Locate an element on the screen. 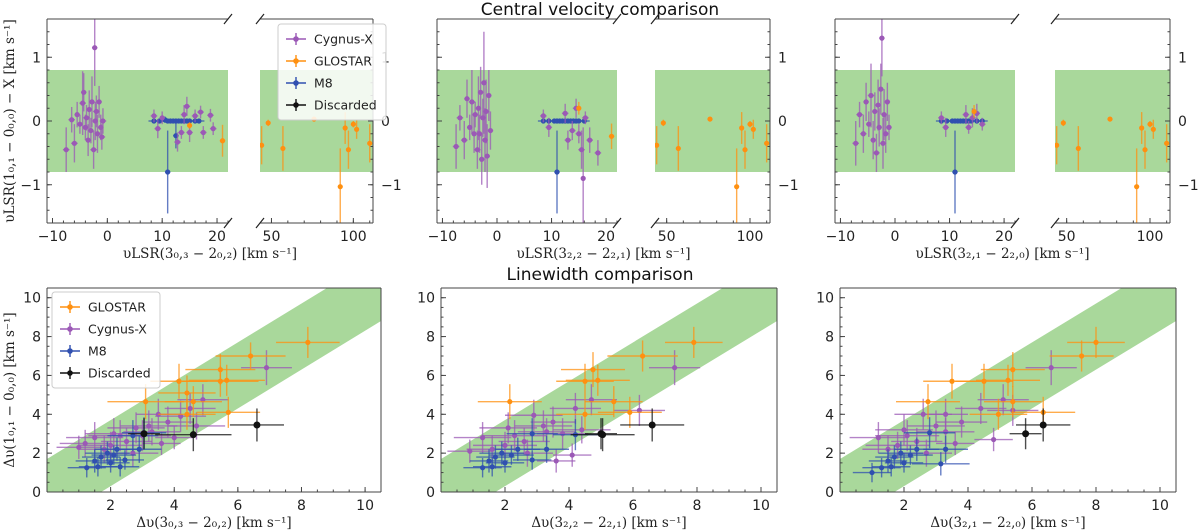 The height and width of the screenshot is (531, 1200). legend-entry-glostar: GLOSTAR is located at coordinates (103, 307).